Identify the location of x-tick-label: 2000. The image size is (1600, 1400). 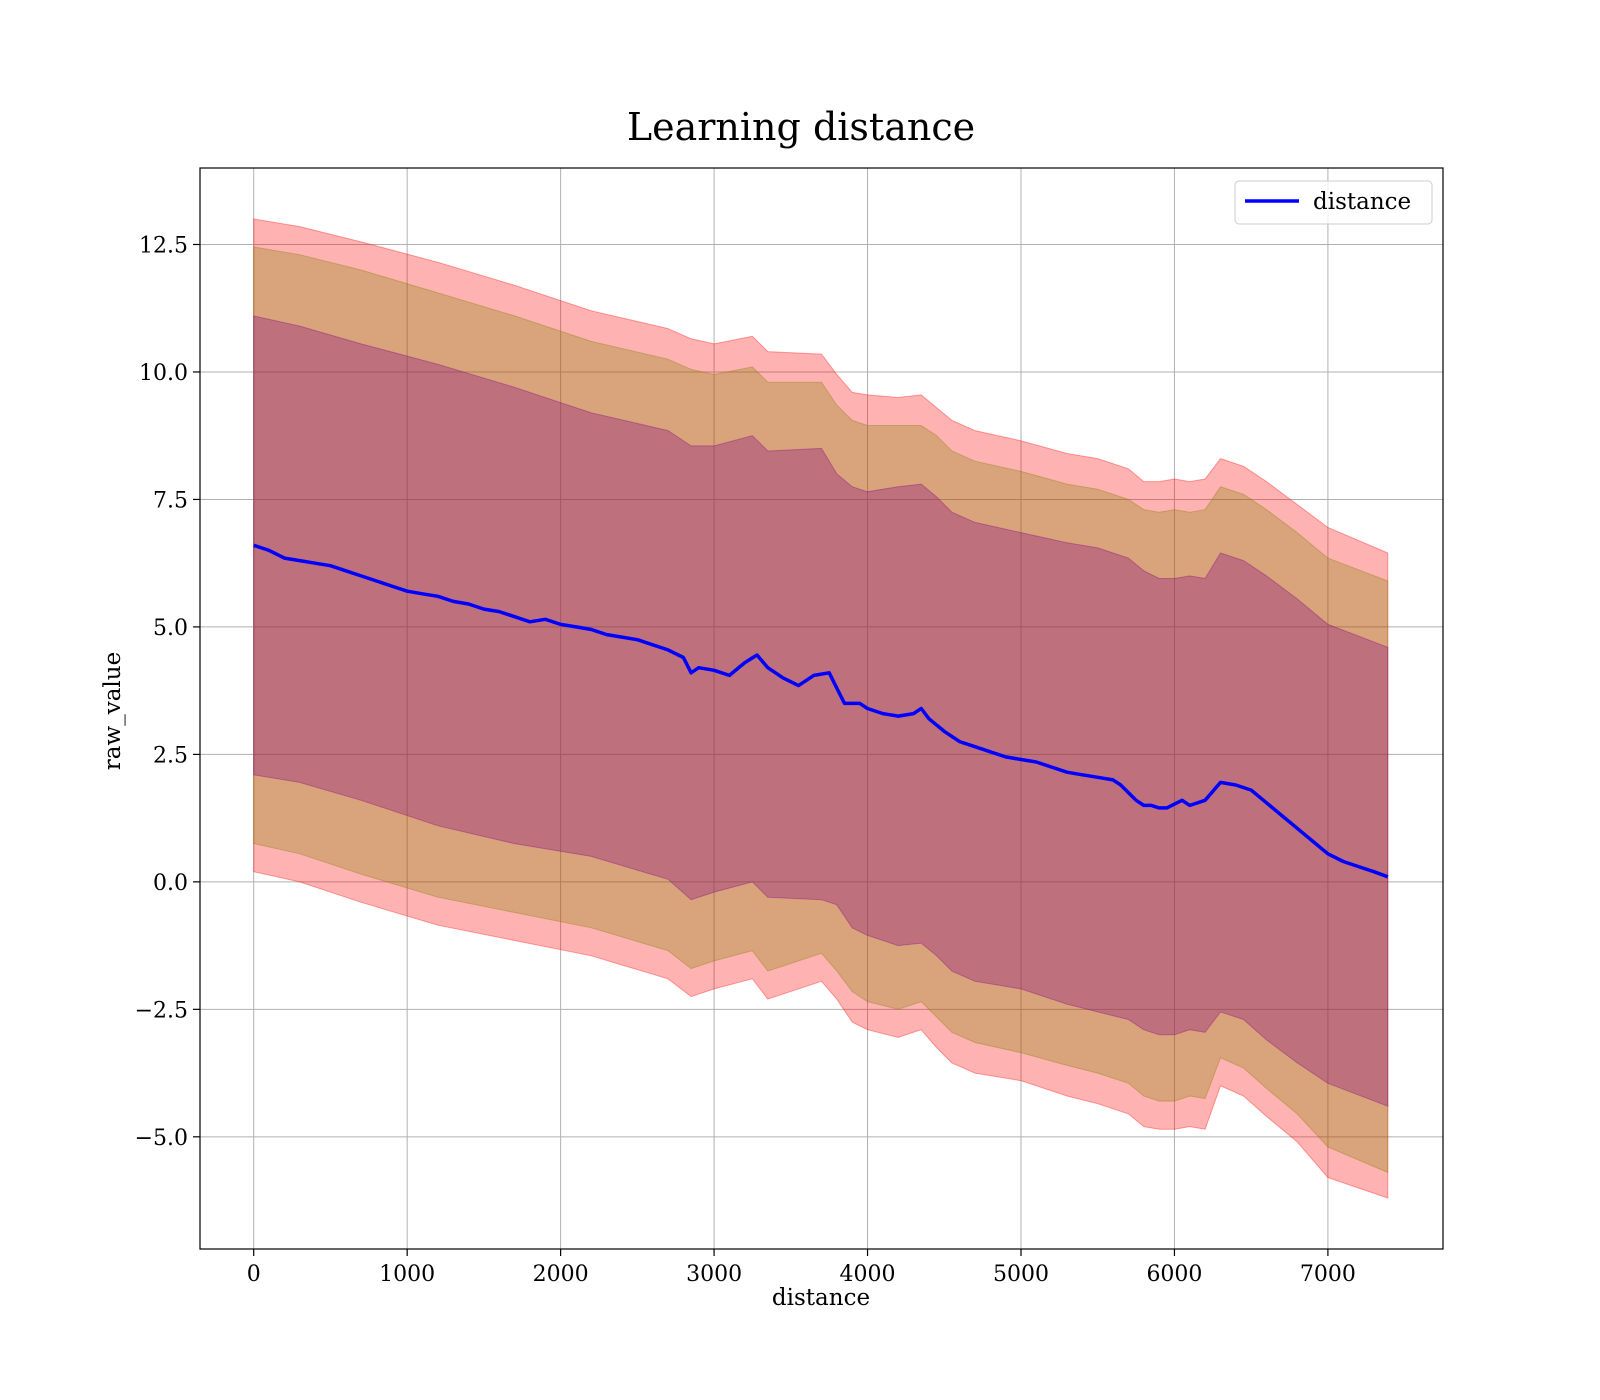
(561, 1274).